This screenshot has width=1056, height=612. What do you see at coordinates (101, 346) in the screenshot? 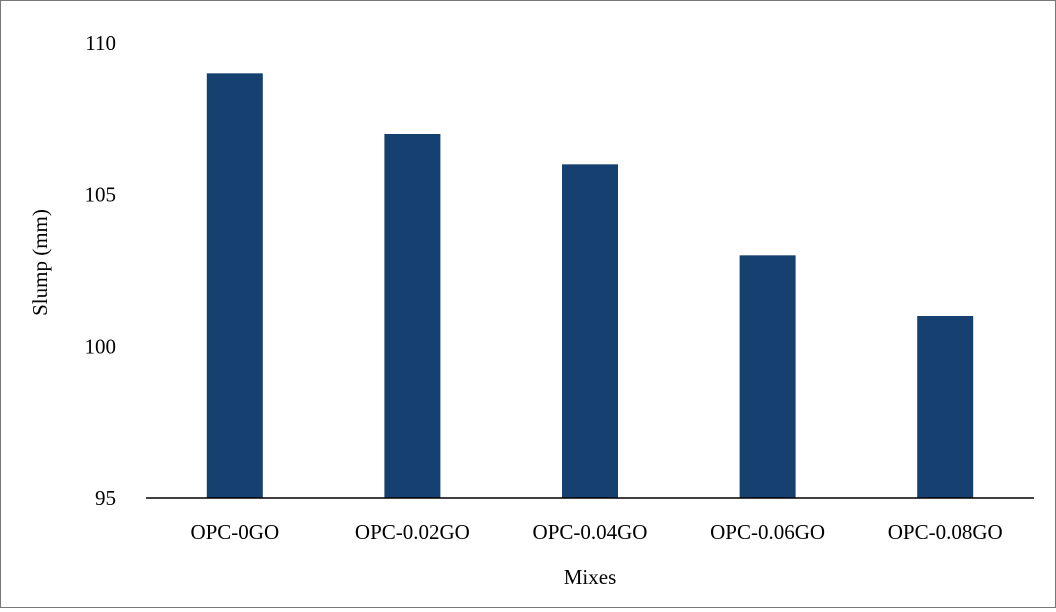
I see `y-tick-label: 100` at bounding box center [101, 346].